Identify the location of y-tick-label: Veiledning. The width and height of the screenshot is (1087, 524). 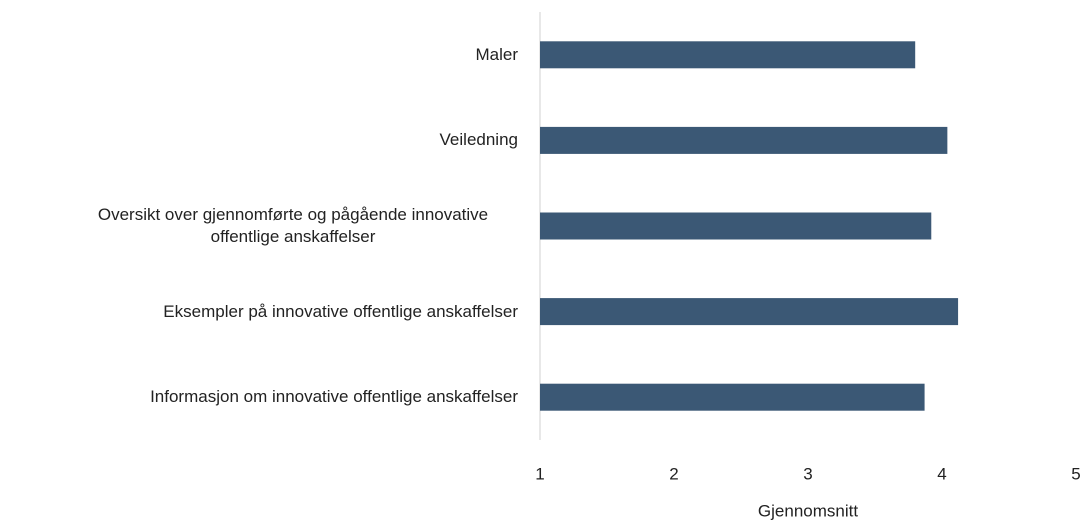
(478, 140).